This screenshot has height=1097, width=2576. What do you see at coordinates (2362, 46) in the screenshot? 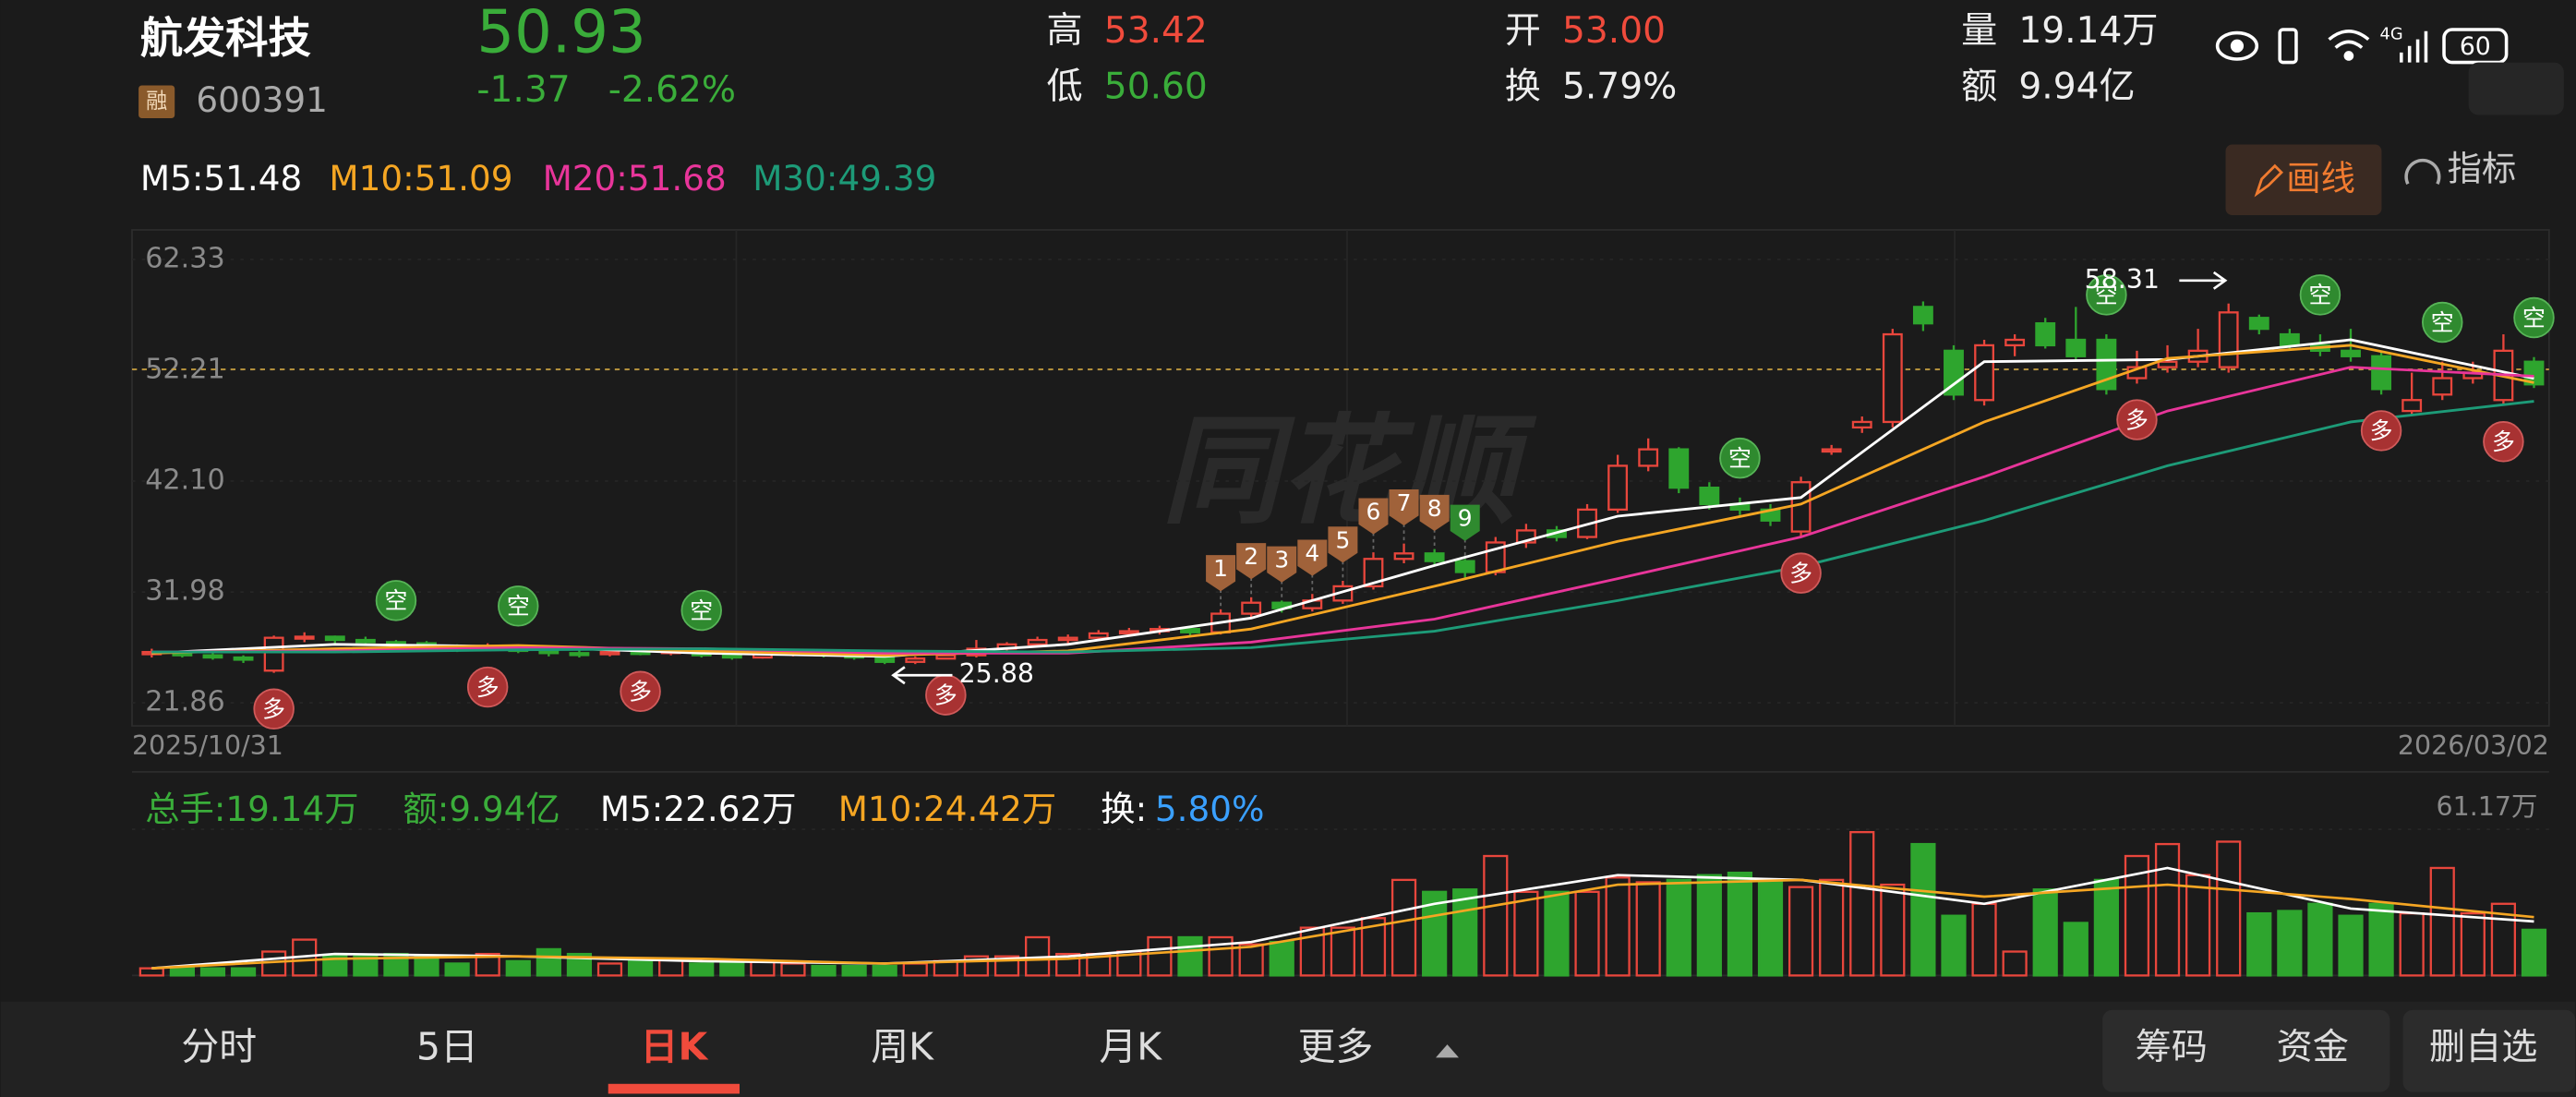
I see `status-icons` at bounding box center [2362, 46].